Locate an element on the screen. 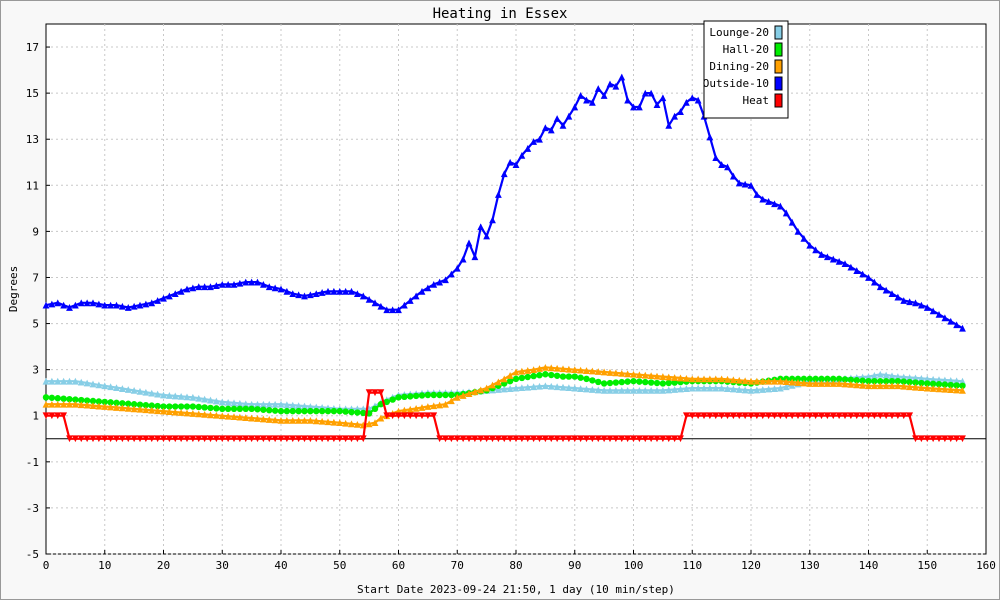  x-tick-label: 80 is located at coordinates (515, 565).